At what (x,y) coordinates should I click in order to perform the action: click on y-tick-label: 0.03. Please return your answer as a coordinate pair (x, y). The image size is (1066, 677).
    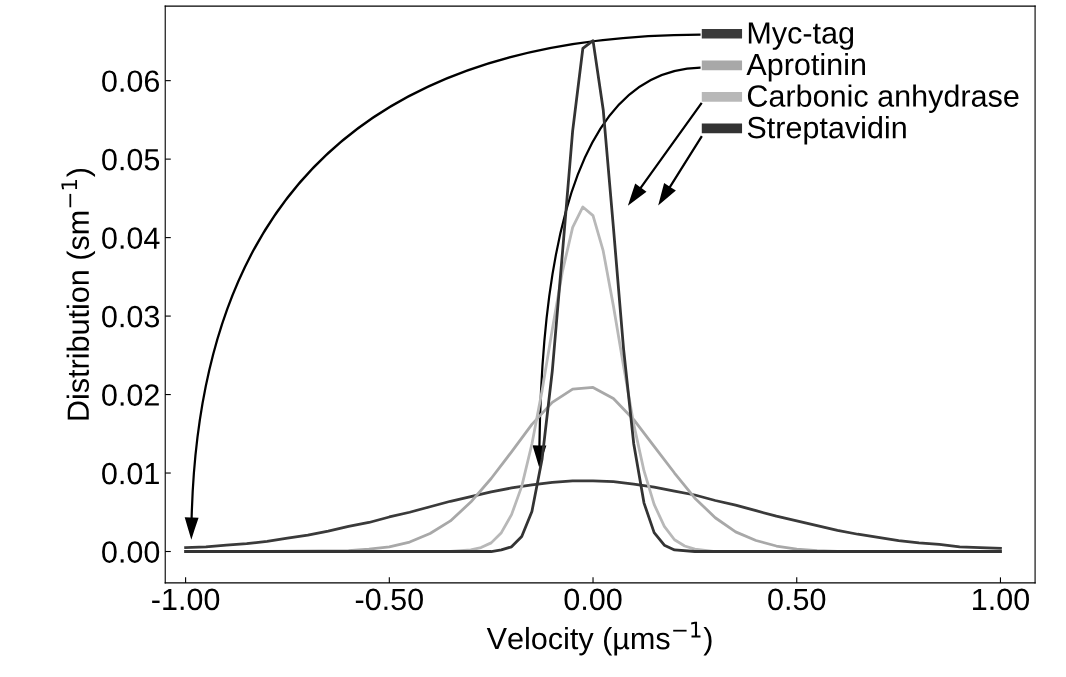
    Looking at the image, I should click on (131, 316).